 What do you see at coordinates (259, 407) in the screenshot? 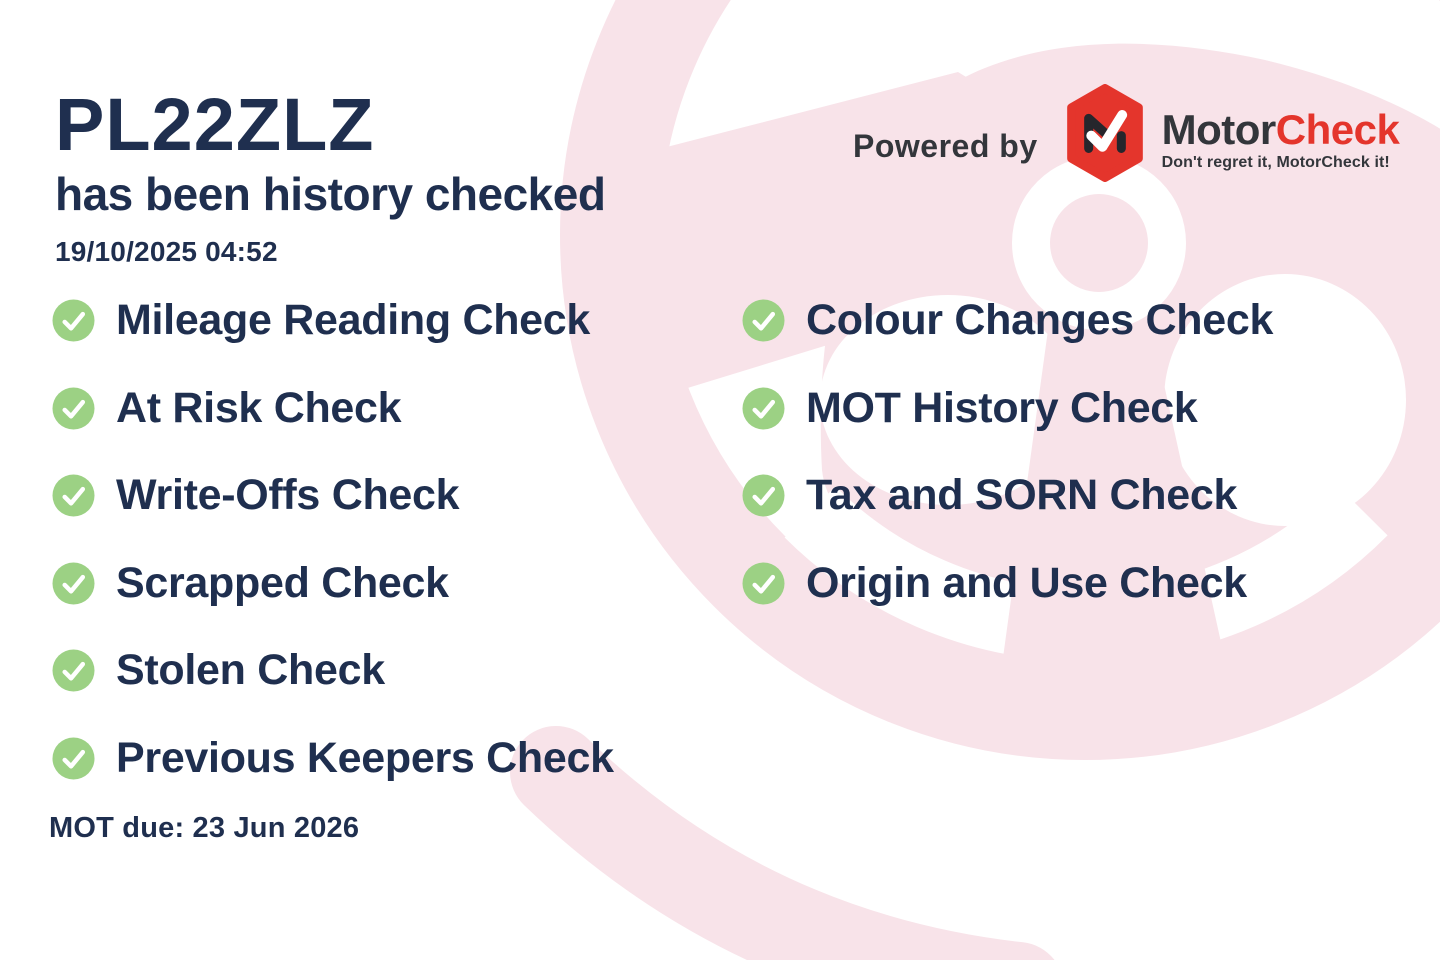
I see `check-item-label: At Risk Check` at bounding box center [259, 407].